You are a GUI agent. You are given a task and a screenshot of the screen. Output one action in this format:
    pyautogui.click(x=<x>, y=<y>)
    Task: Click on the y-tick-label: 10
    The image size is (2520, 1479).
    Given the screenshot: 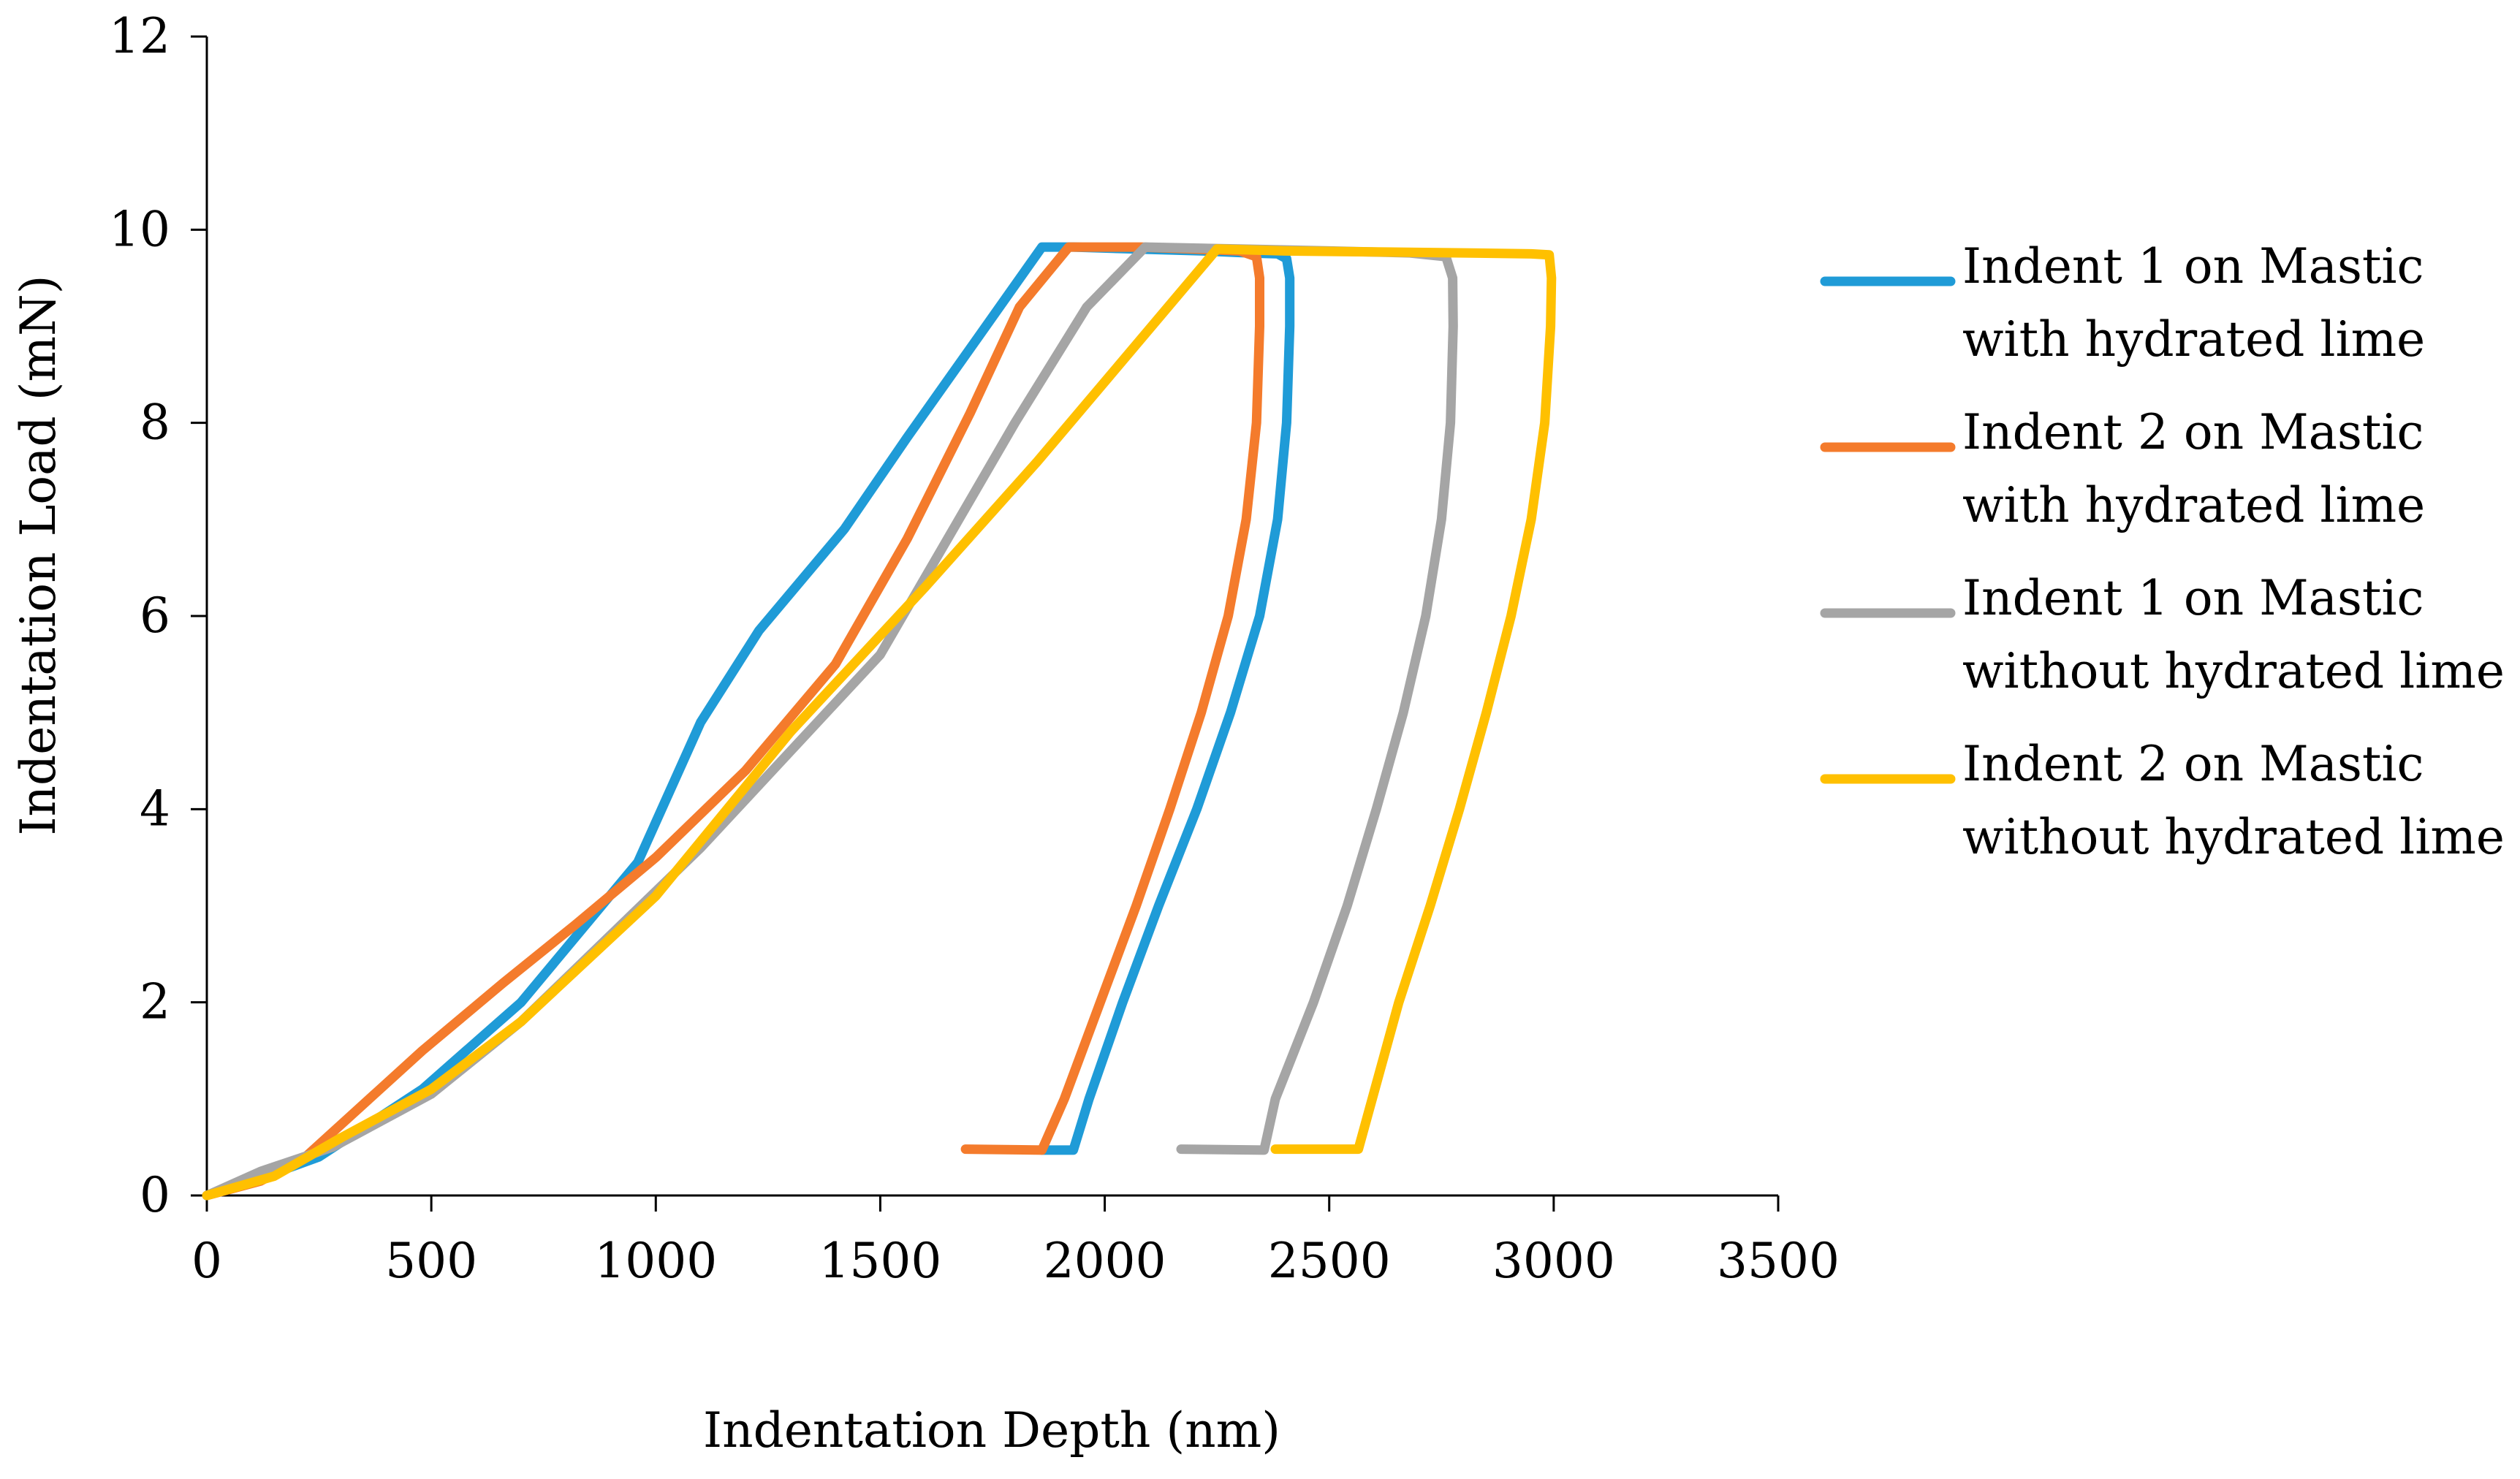 What is the action you would take?
    pyautogui.click(x=139, y=229)
    